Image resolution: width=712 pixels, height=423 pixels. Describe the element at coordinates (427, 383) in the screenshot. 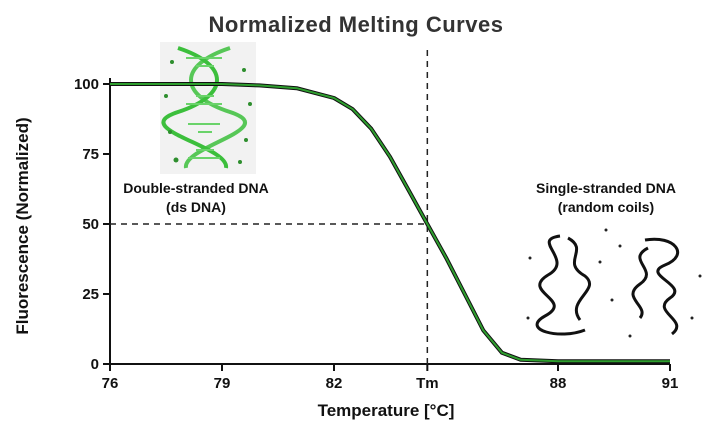

I see `x-tick-label: Tm` at that location.